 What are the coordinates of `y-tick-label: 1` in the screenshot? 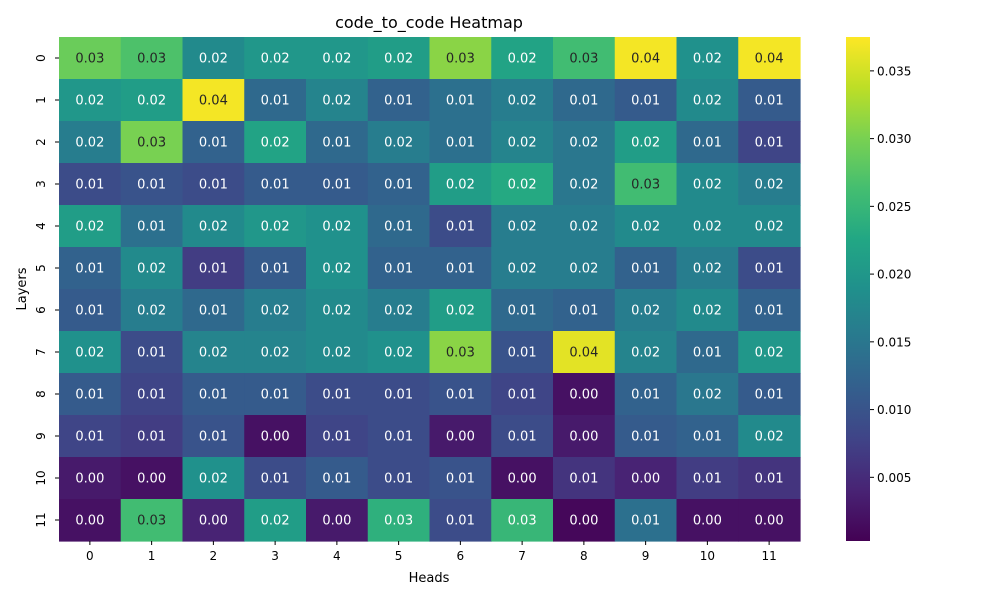 It's located at (41, 100).